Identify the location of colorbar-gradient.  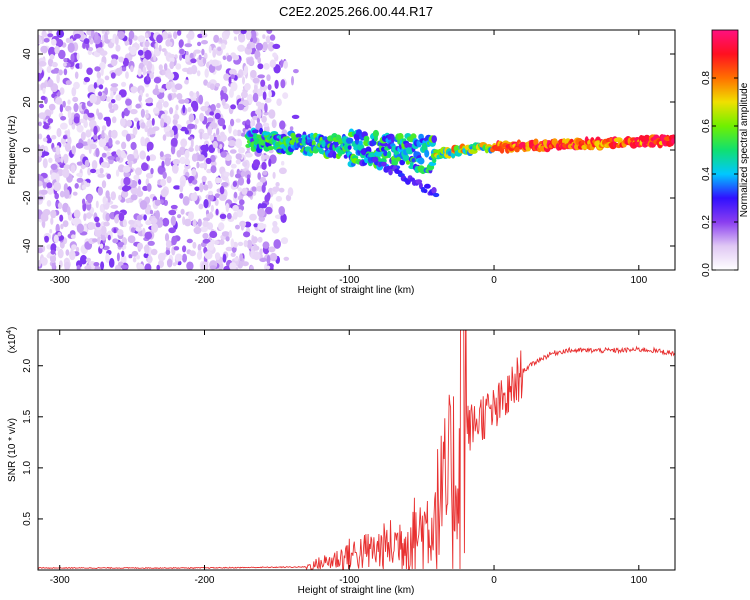
(725, 150).